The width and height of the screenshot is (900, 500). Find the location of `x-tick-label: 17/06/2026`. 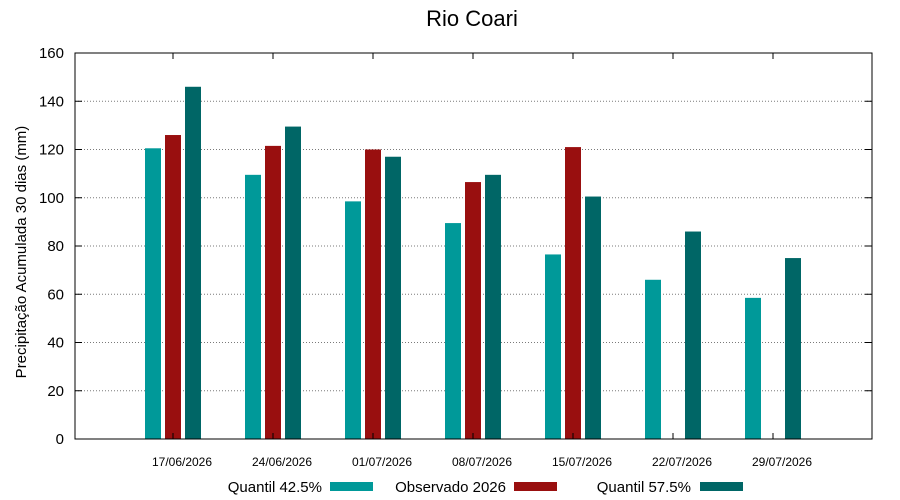

x-tick-label: 17/06/2026 is located at coordinates (182, 462).